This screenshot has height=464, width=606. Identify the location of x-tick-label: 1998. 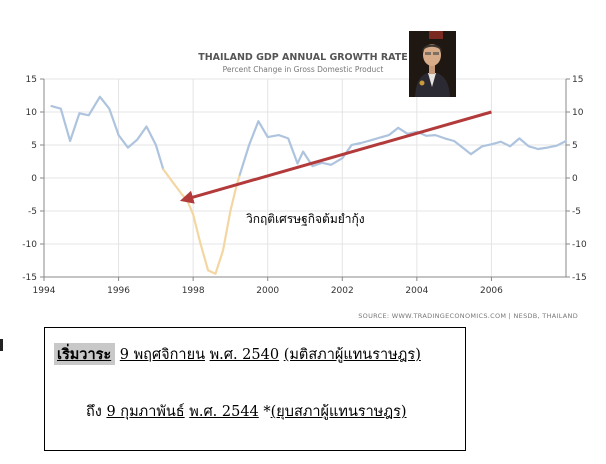
(193, 291).